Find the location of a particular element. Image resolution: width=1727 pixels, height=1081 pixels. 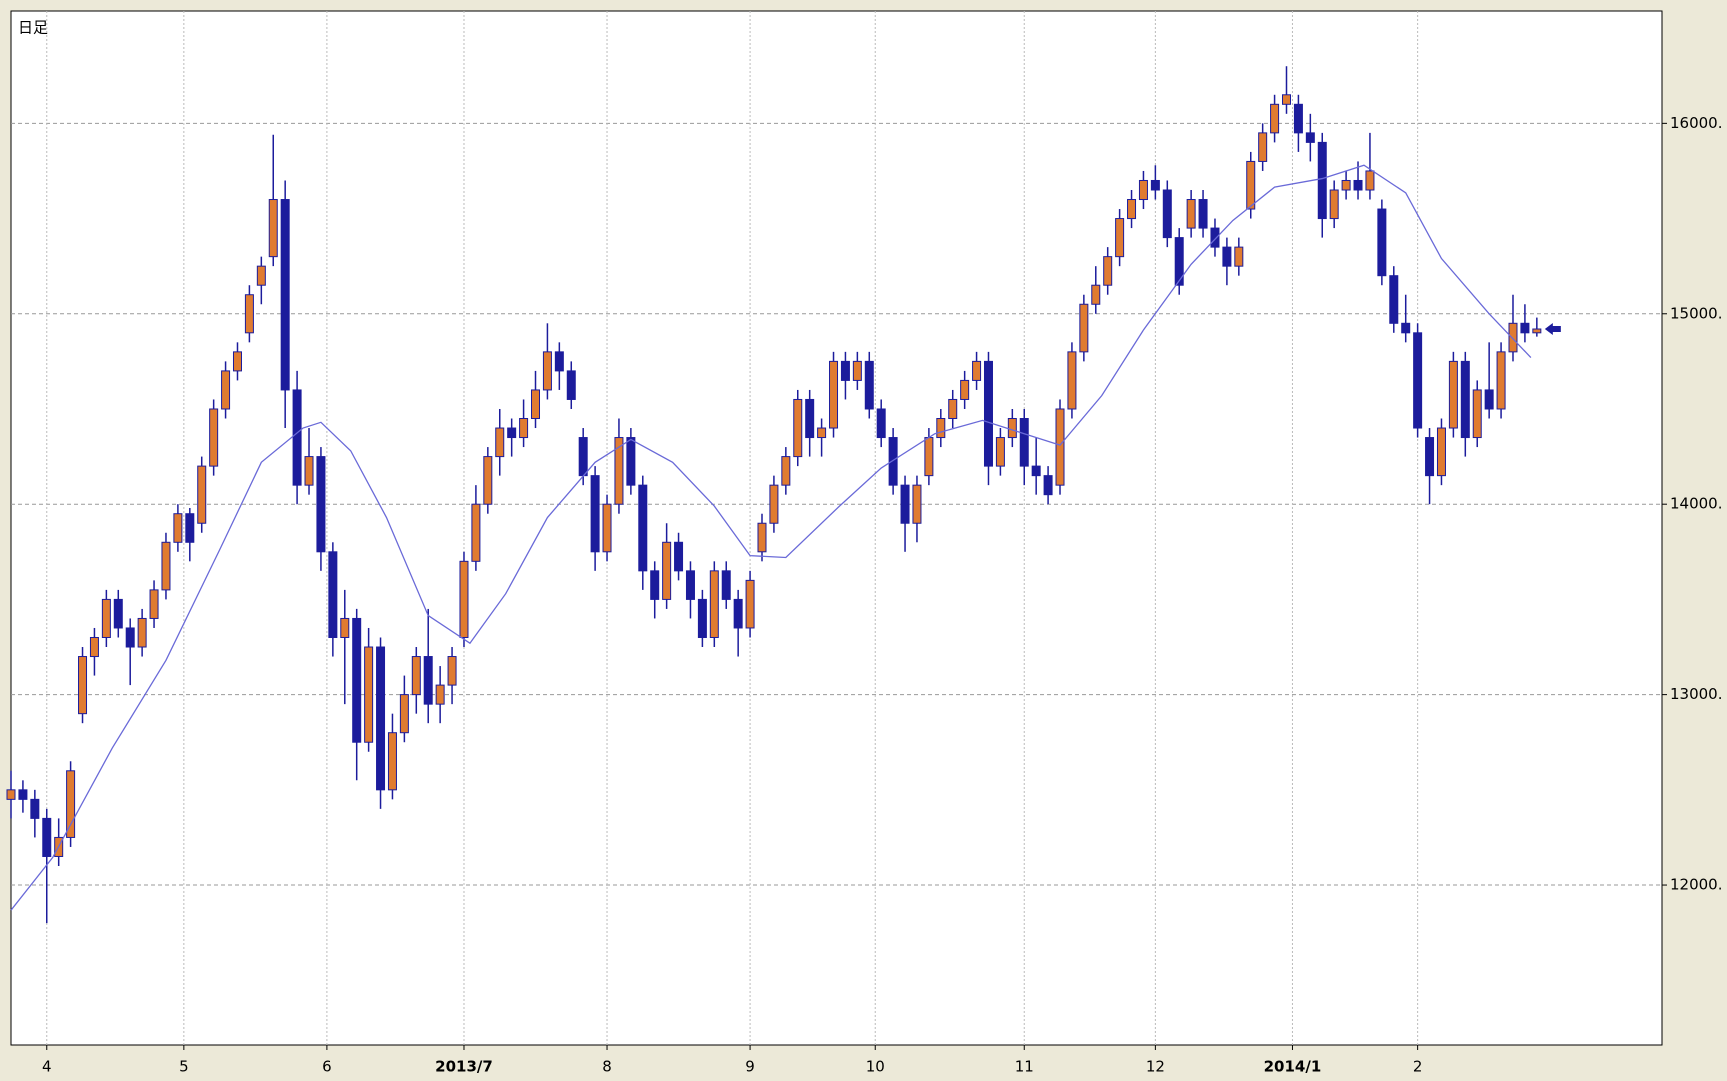

x-tick-label: 11 is located at coordinates (1024, 1067).